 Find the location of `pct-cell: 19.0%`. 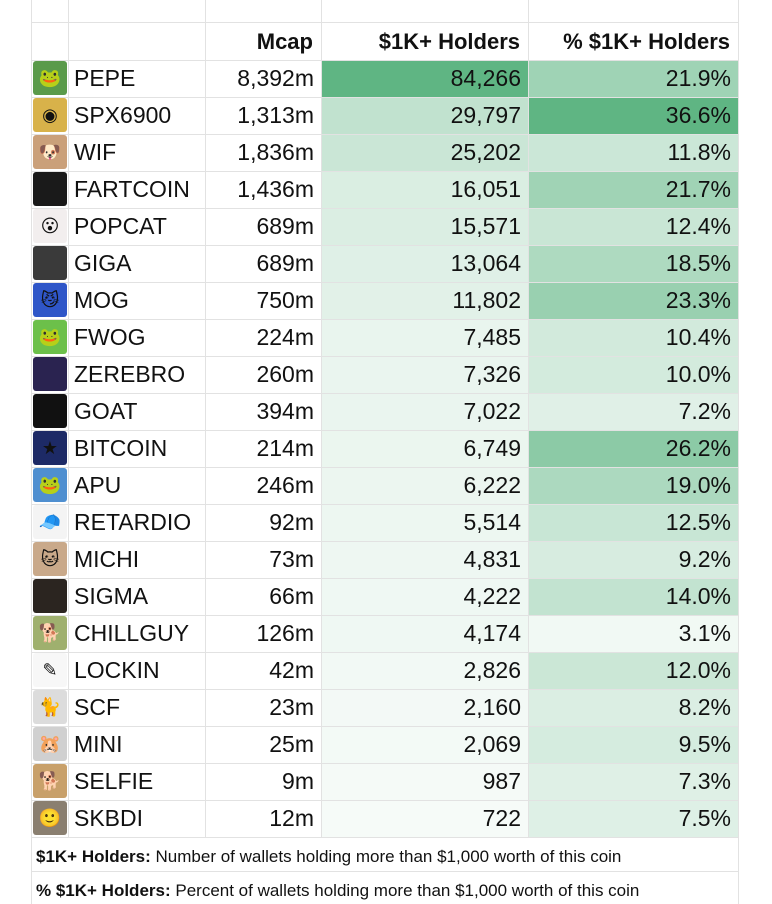

pct-cell: 19.0% is located at coordinates (633, 485).